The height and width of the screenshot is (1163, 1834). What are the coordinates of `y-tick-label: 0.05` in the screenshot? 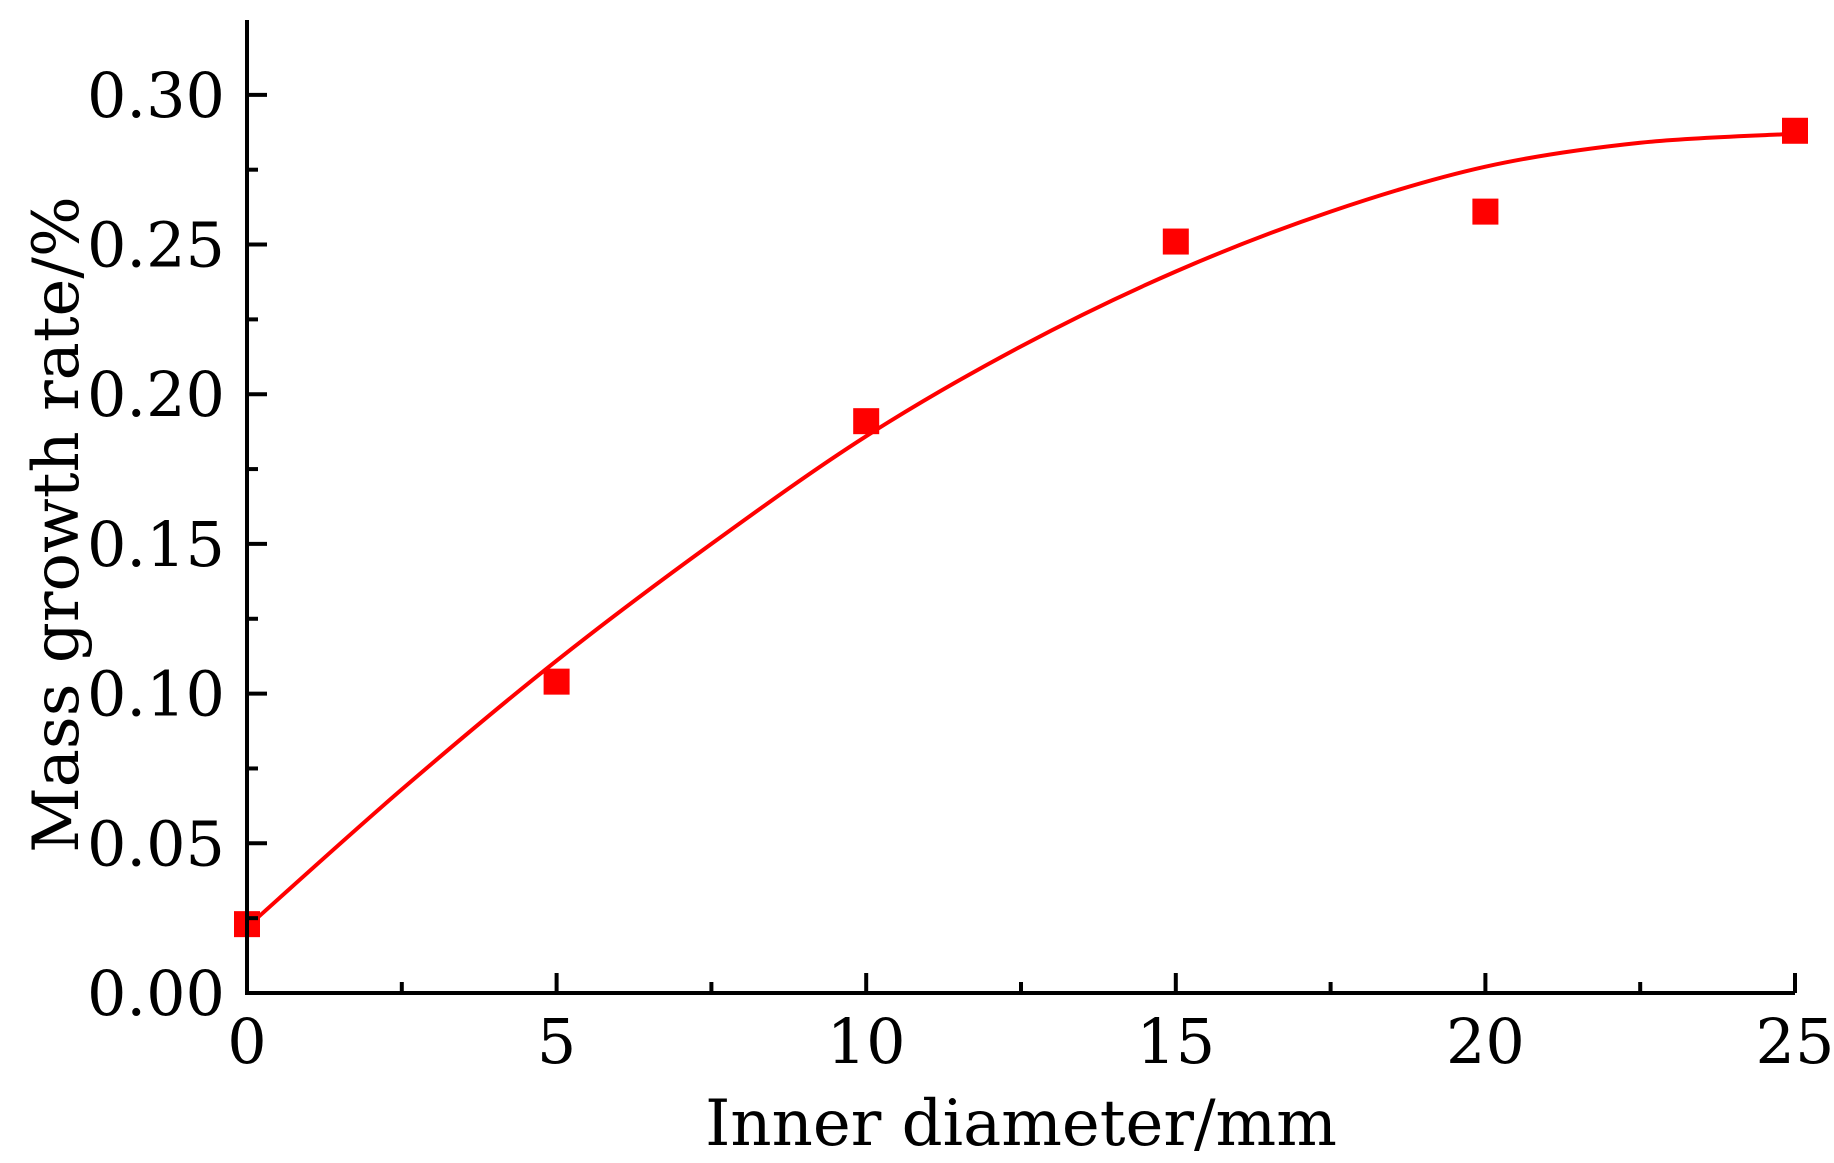 It's located at (156, 843).